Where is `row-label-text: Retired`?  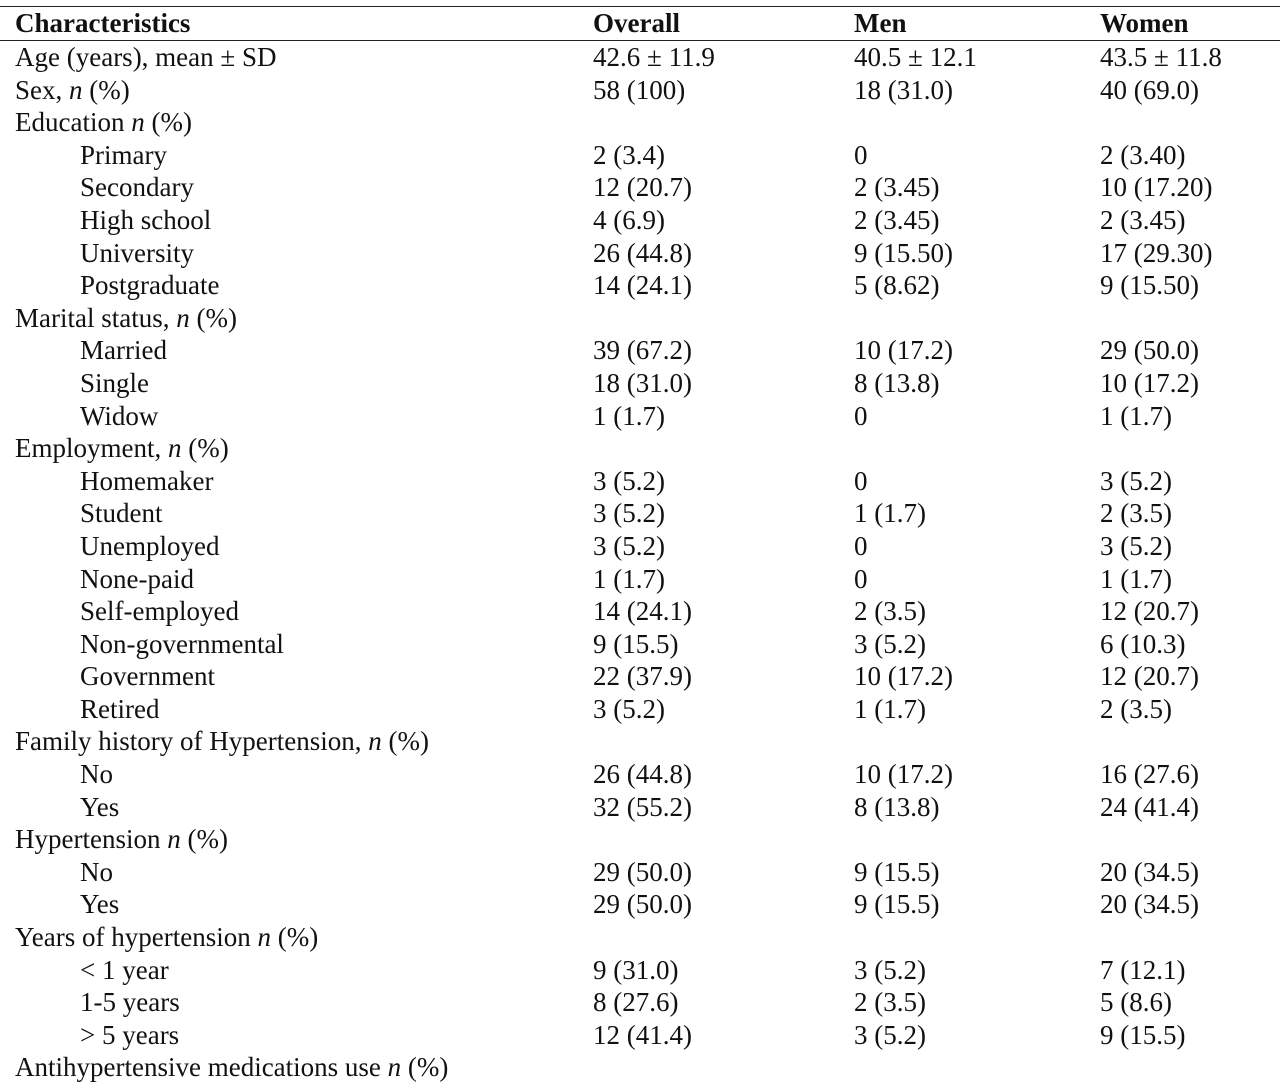 row-label-text: Retired is located at coordinates (120, 708).